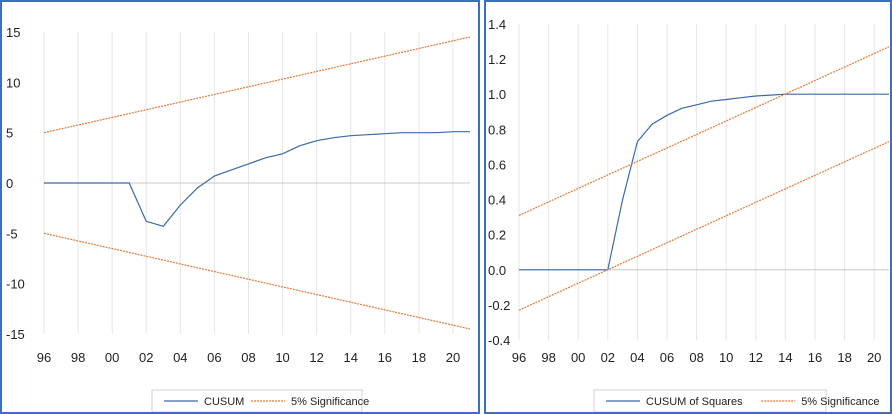 This screenshot has height=414, width=892. Describe the element at coordinates (497, 24) in the screenshot. I see `y-tick-label: 1.4` at that location.